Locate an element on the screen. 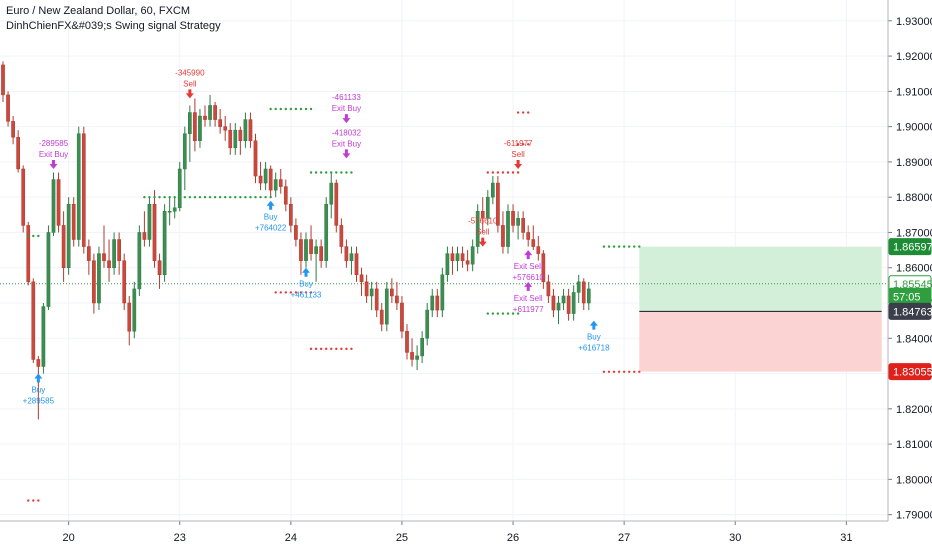 The width and height of the screenshot is (932, 555). y-tick-label: 1.89000 is located at coordinates (914, 163).